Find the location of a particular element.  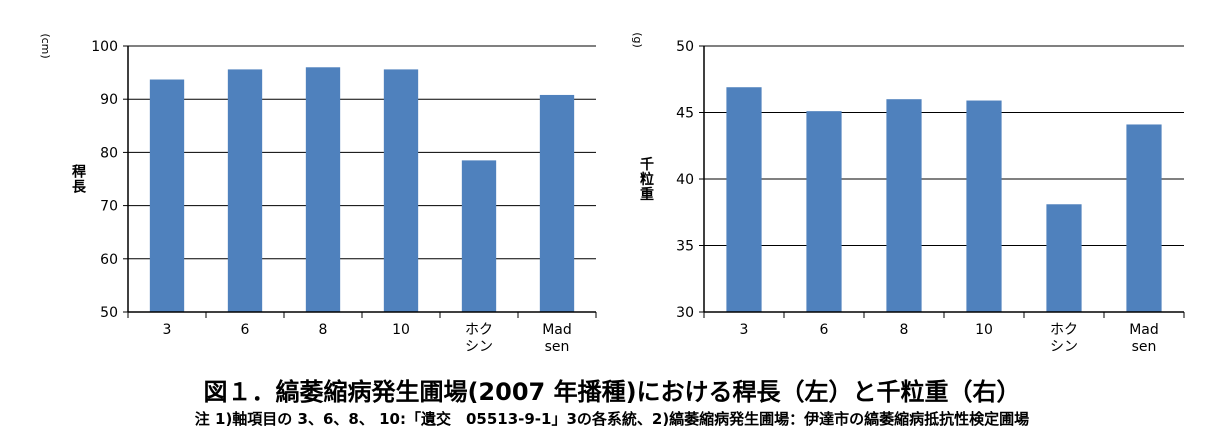

y-tick-label: 90 is located at coordinates (109, 100).